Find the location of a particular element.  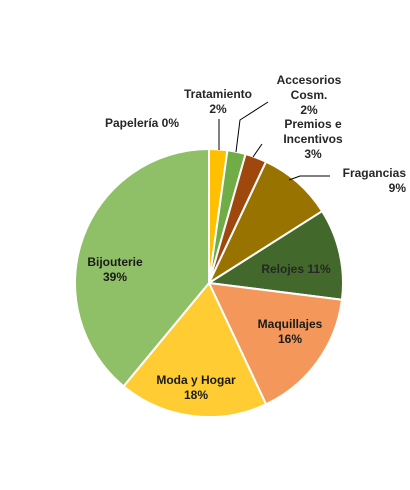

data-label-relojes: Relojes 11% is located at coordinates (296, 269).